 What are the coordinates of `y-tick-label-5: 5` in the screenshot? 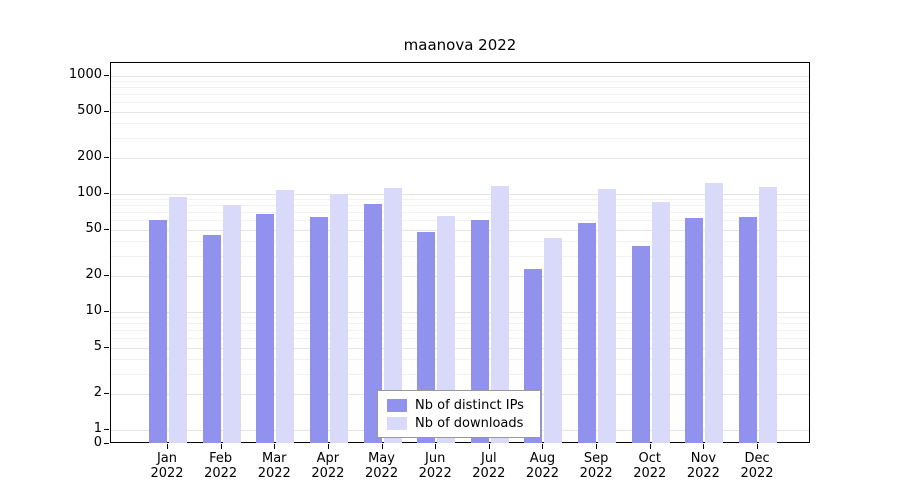 It's located at (97, 346).